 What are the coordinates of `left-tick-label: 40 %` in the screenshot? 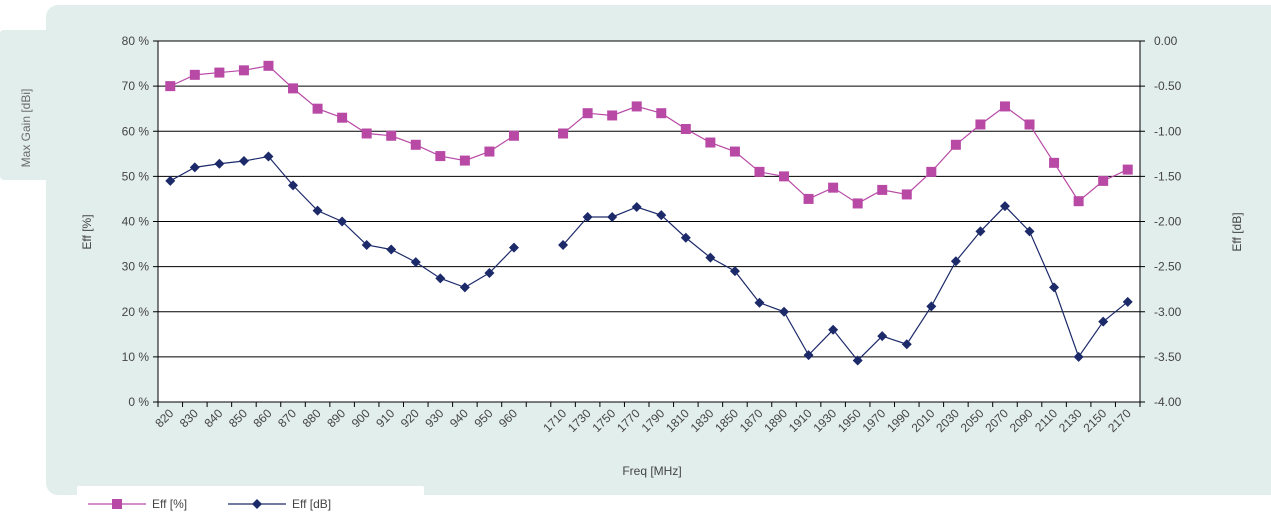 It's located at (136, 222).